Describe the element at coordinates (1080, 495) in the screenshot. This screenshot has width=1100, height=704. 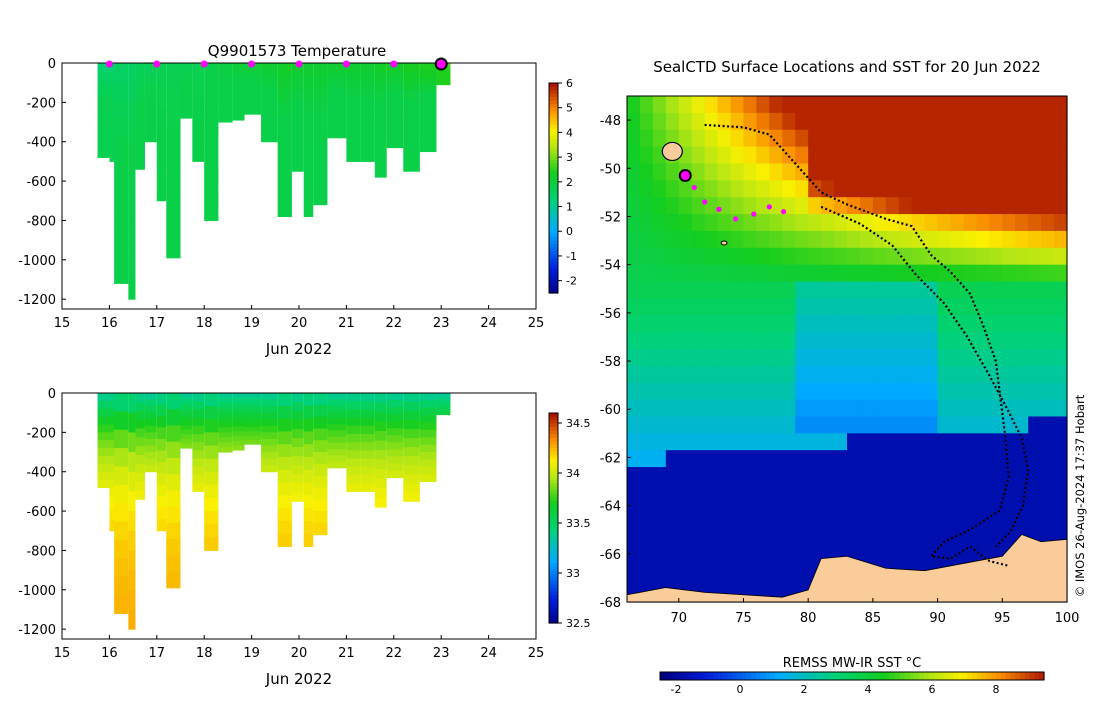
I see `credit-text: © IMOS 26-Aug-2024 17:37 Hobart` at that location.